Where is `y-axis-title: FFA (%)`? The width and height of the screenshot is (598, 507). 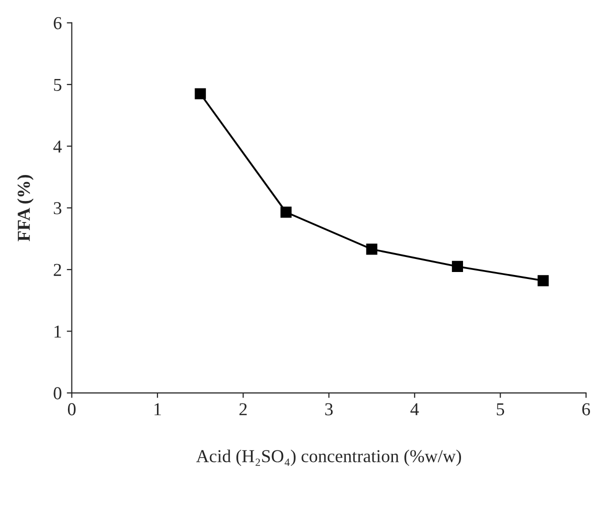 y-axis-title: FFA (%) is located at coordinates (25, 208).